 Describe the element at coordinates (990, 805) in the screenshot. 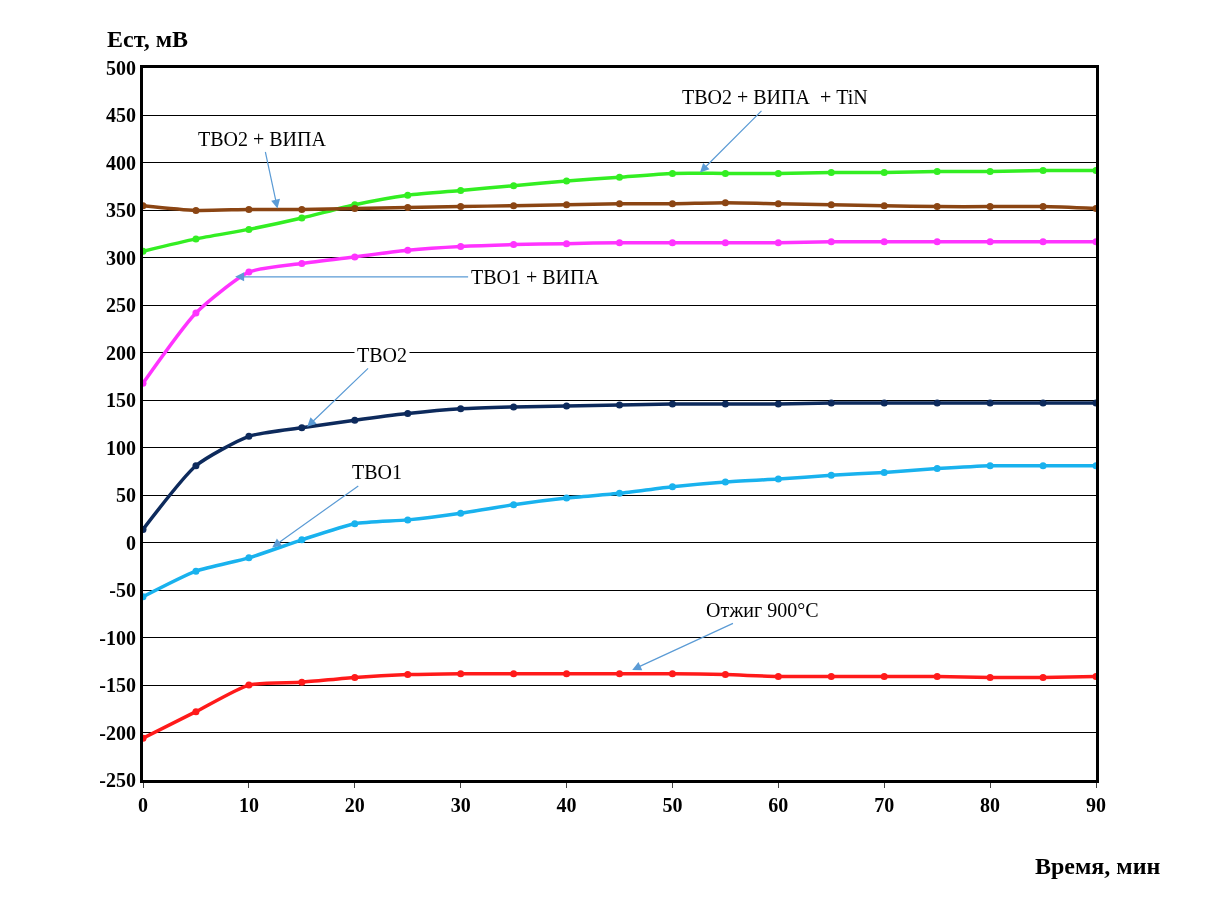

I see `x-tick-label: 80` at that location.